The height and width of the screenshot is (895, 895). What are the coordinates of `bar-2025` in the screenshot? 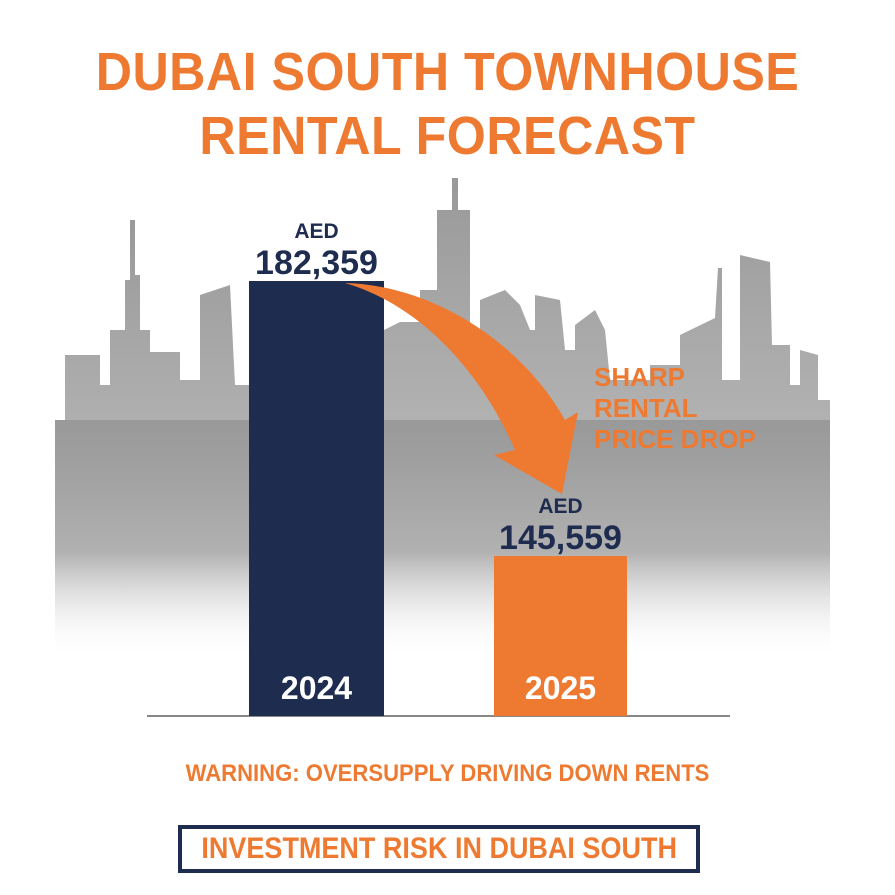 It's located at (560, 636).